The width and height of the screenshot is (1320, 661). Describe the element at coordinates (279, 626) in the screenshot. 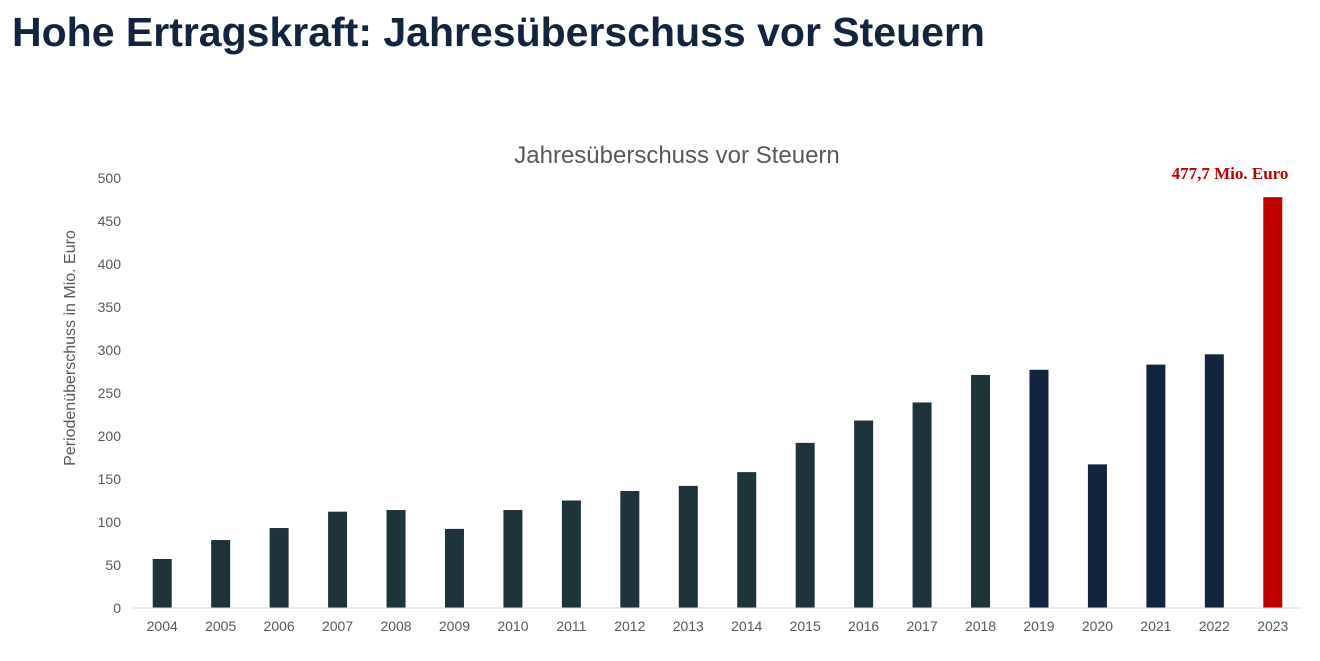

I see `x-tick-label: 2006` at that location.